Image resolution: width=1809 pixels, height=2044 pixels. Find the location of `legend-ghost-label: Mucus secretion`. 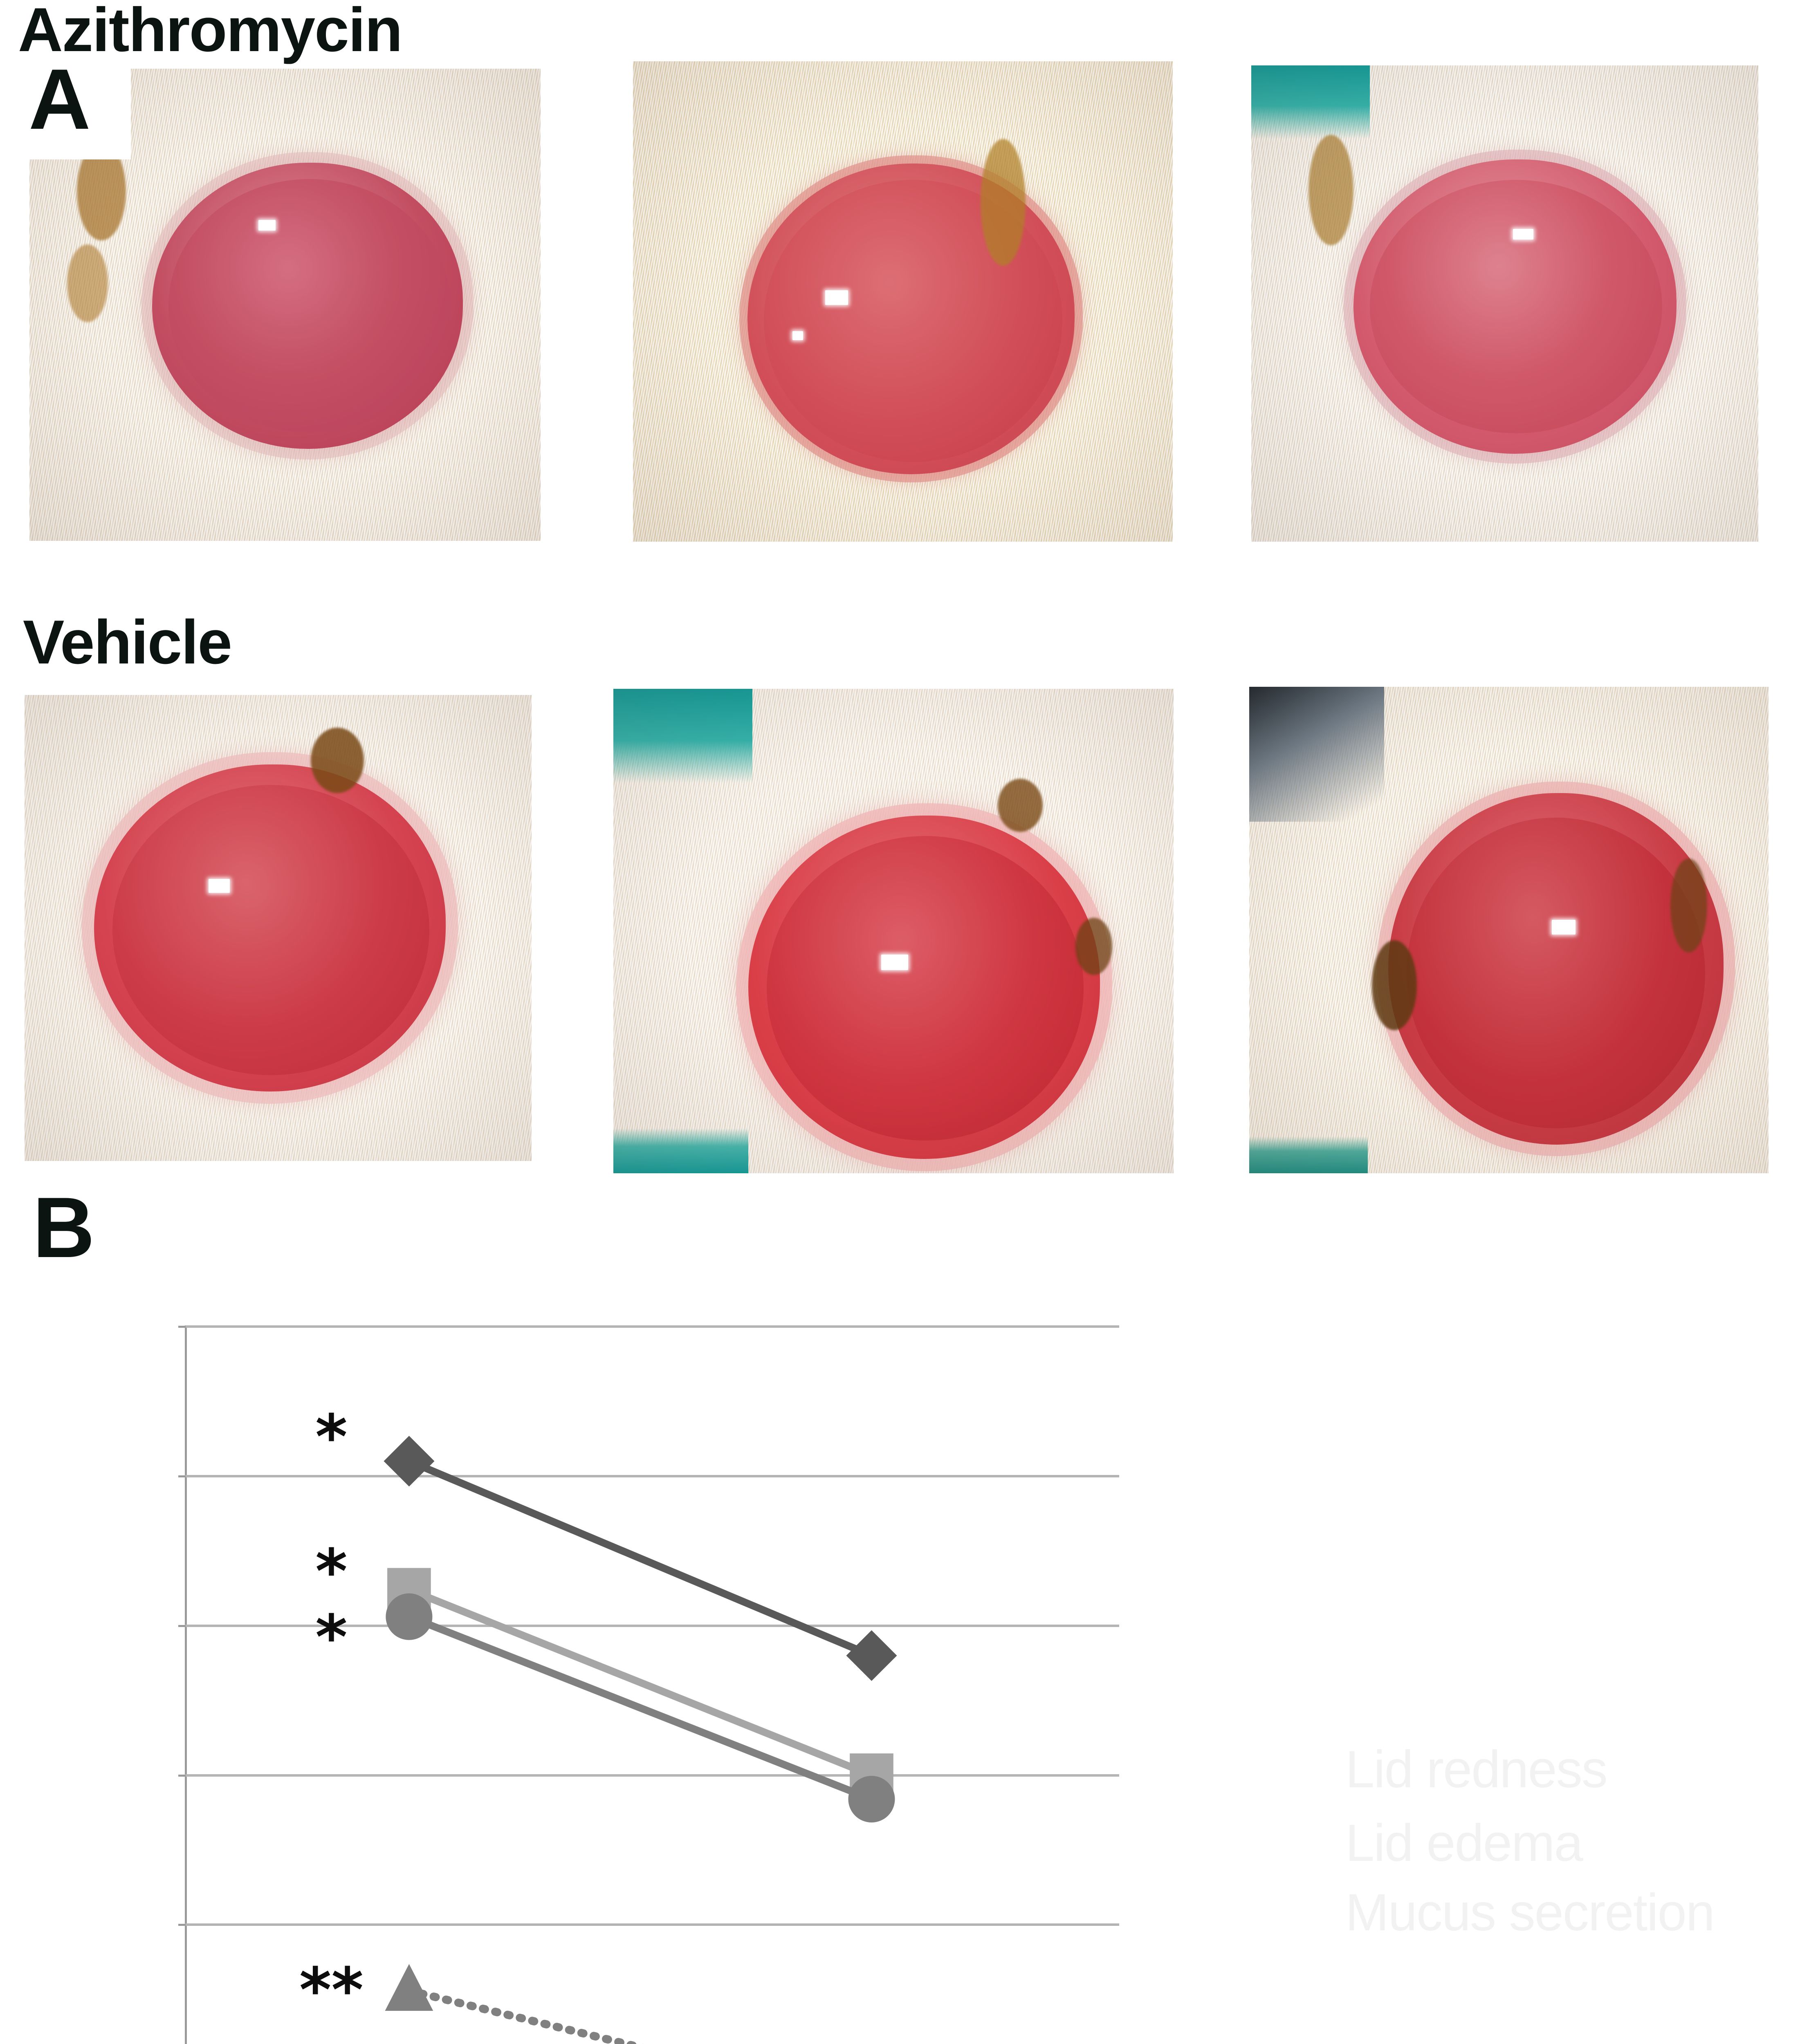

legend-ghost-label: Mucus secretion is located at coordinates (1530, 1913).